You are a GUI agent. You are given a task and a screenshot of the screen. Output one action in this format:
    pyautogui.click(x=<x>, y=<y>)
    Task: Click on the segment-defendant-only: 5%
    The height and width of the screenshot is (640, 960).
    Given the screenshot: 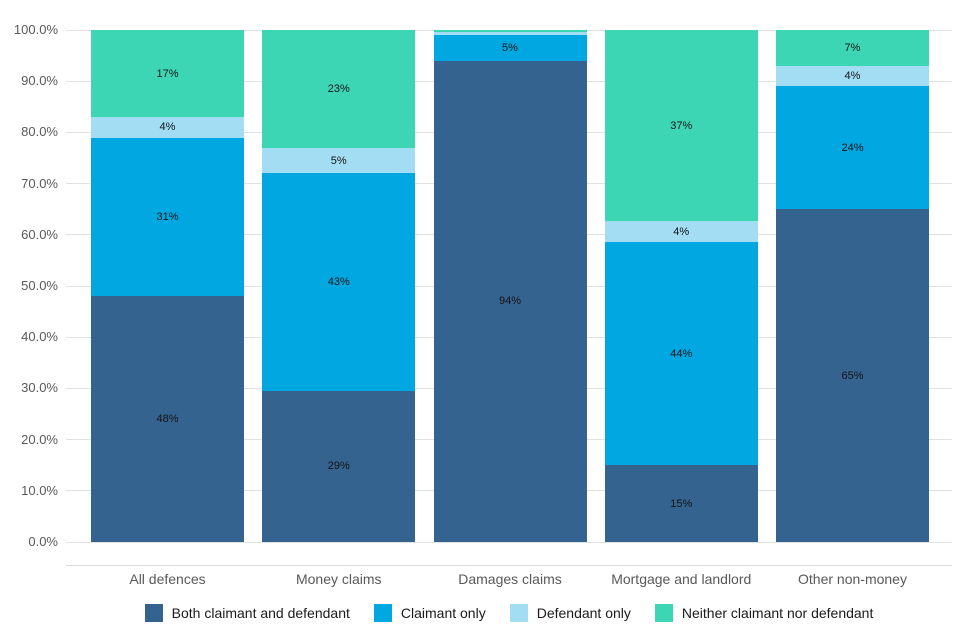 What is the action you would take?
    pyautogui.click(x=339, y=160)
    